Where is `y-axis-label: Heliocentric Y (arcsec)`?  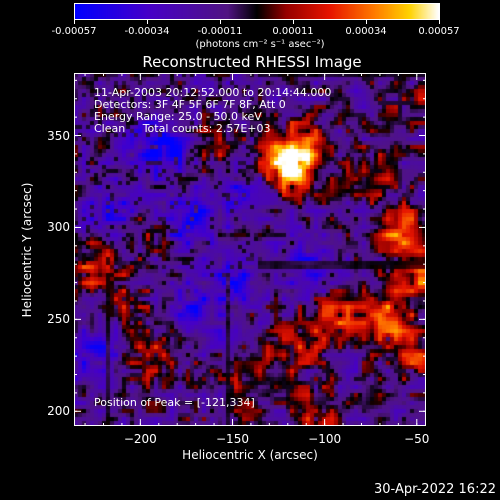 y-axis-label: Heliocentric Y (arcsec) is located at coordinates (27, 250).